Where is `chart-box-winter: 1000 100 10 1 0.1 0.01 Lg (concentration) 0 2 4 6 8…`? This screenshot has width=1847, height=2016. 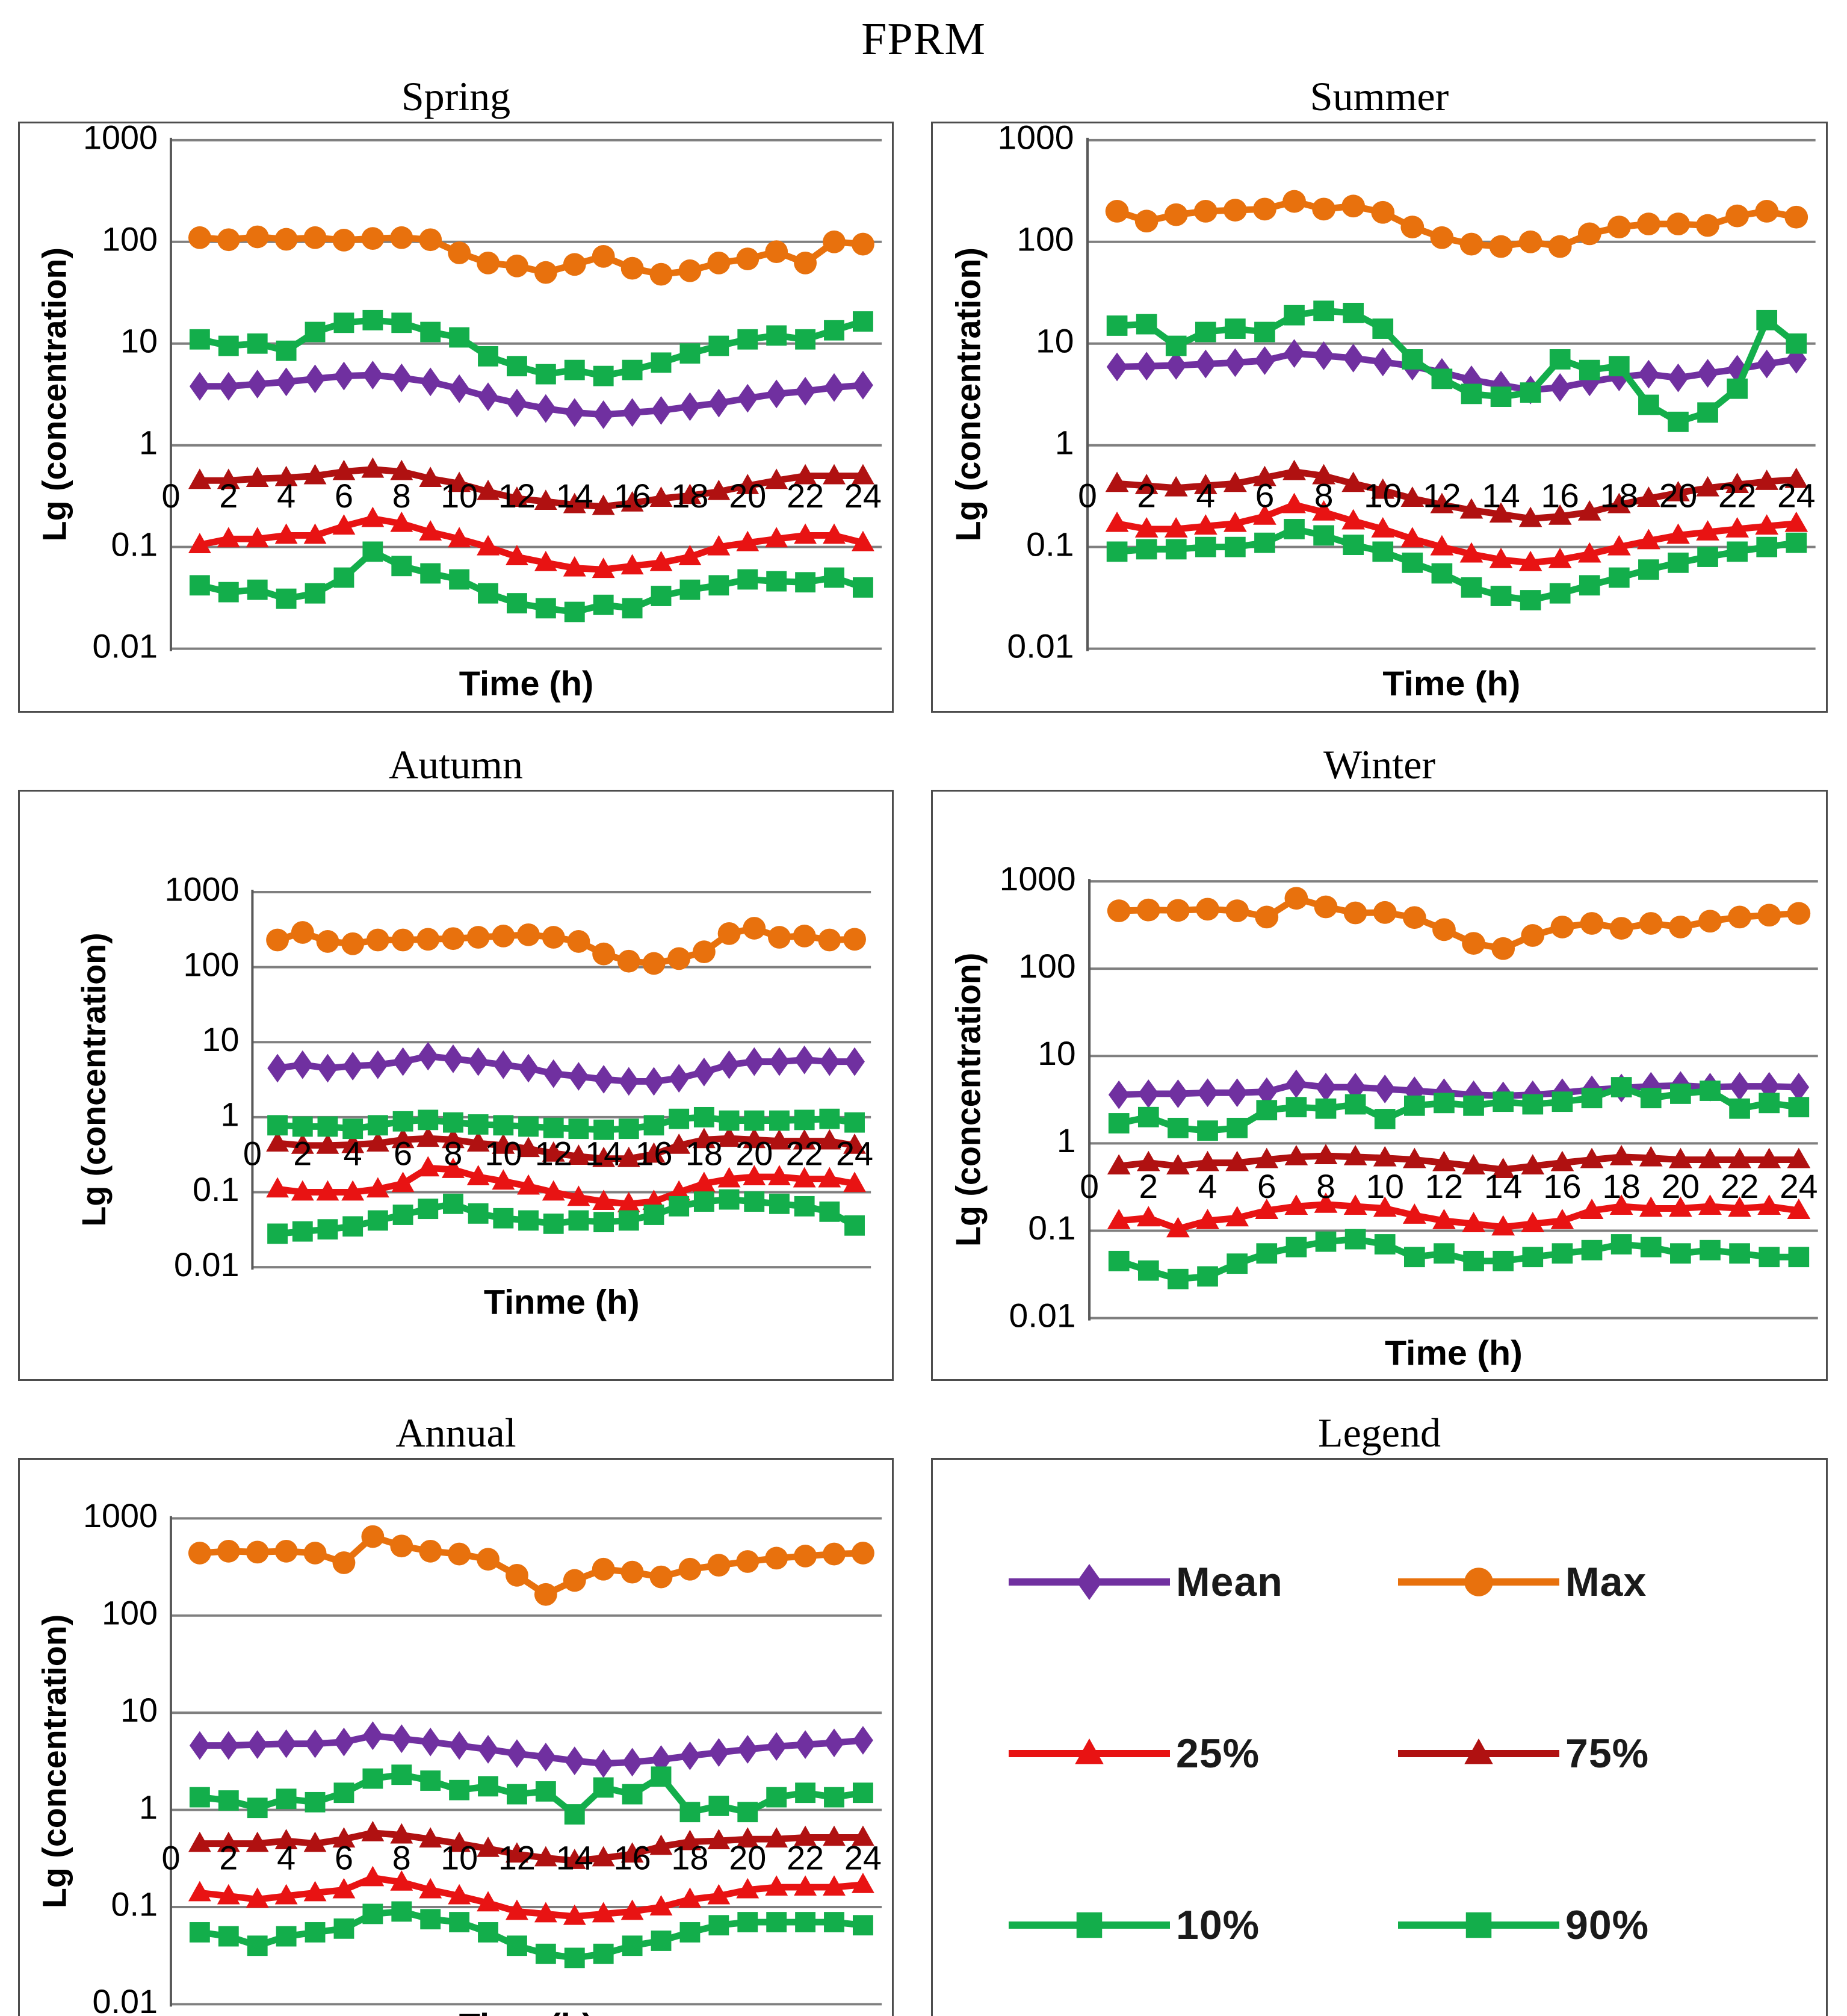
chart-box-winter: 1000 100 10 1 0.1 0.01 Lg (concentration) 0 2 4 6 8… is located at coordinates (1379, 1085).